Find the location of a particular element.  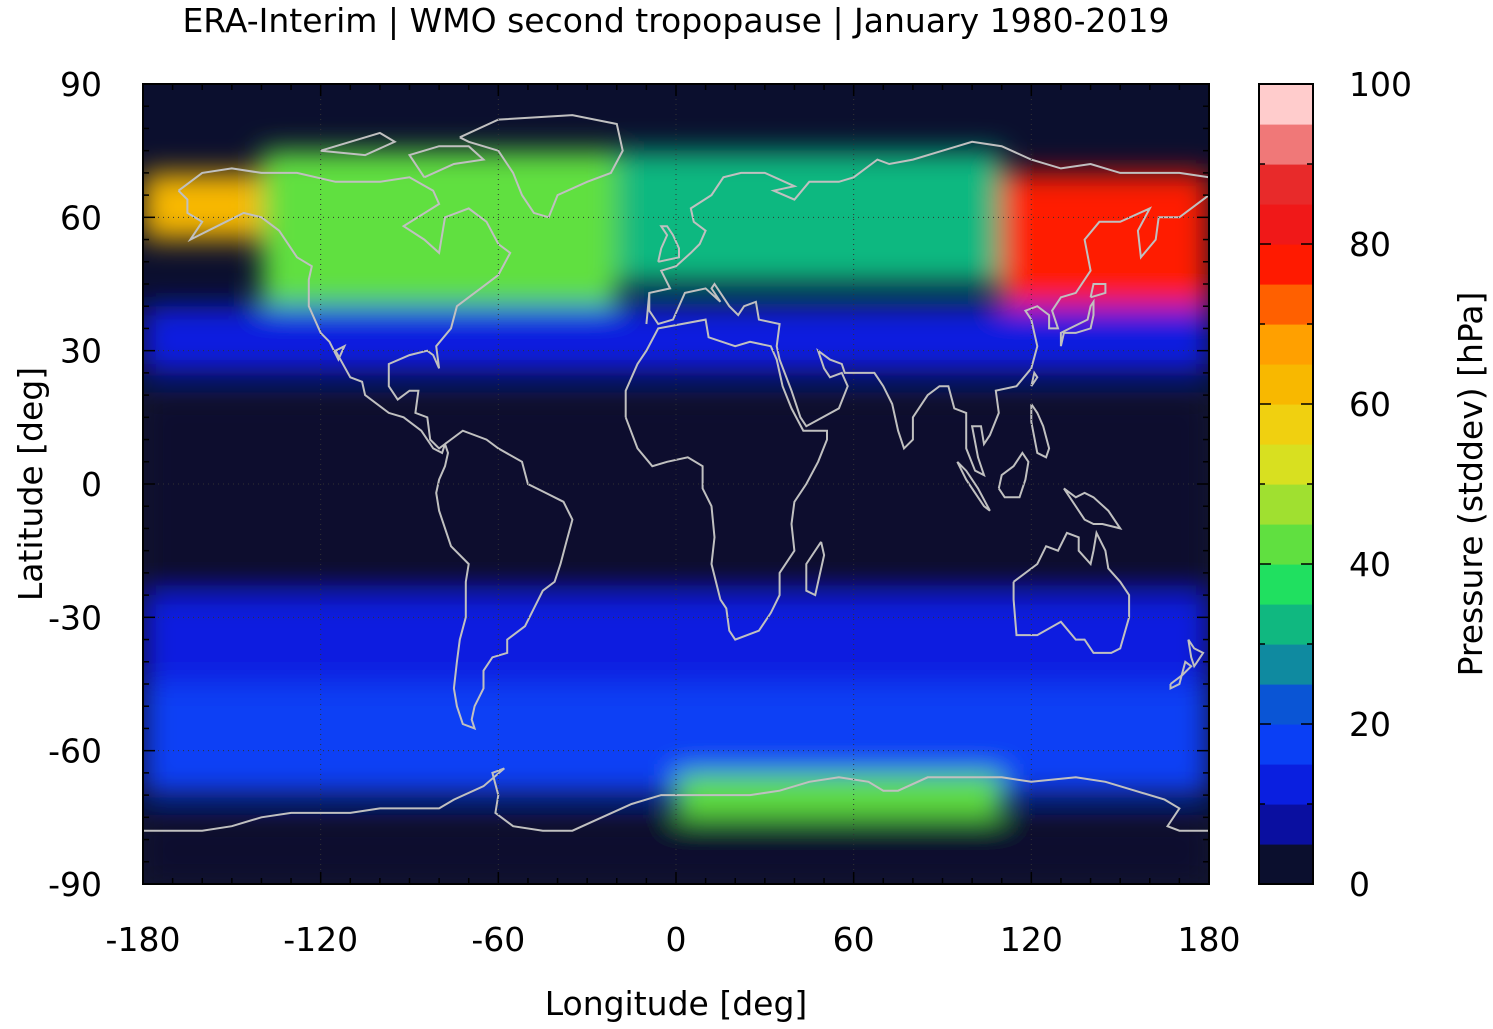

colorbar: 100 80 60 40 20 0 is located at coordinates (1335, 484).